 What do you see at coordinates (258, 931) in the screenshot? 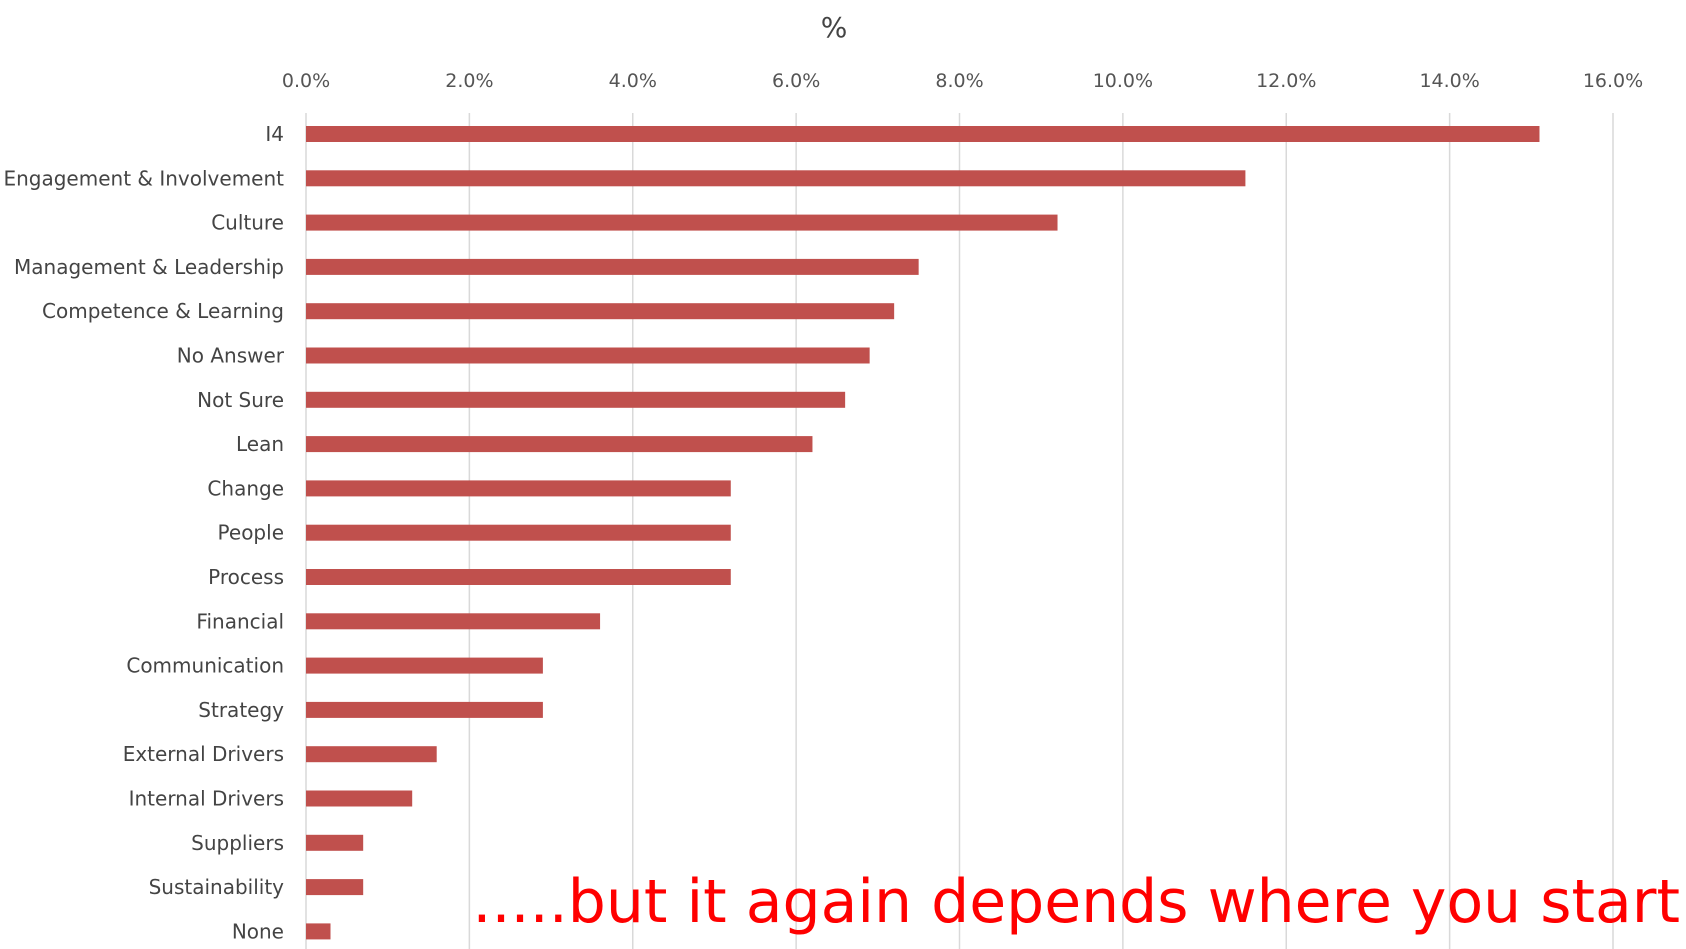
I see `category-label: None` at bounding box center [258, 931].